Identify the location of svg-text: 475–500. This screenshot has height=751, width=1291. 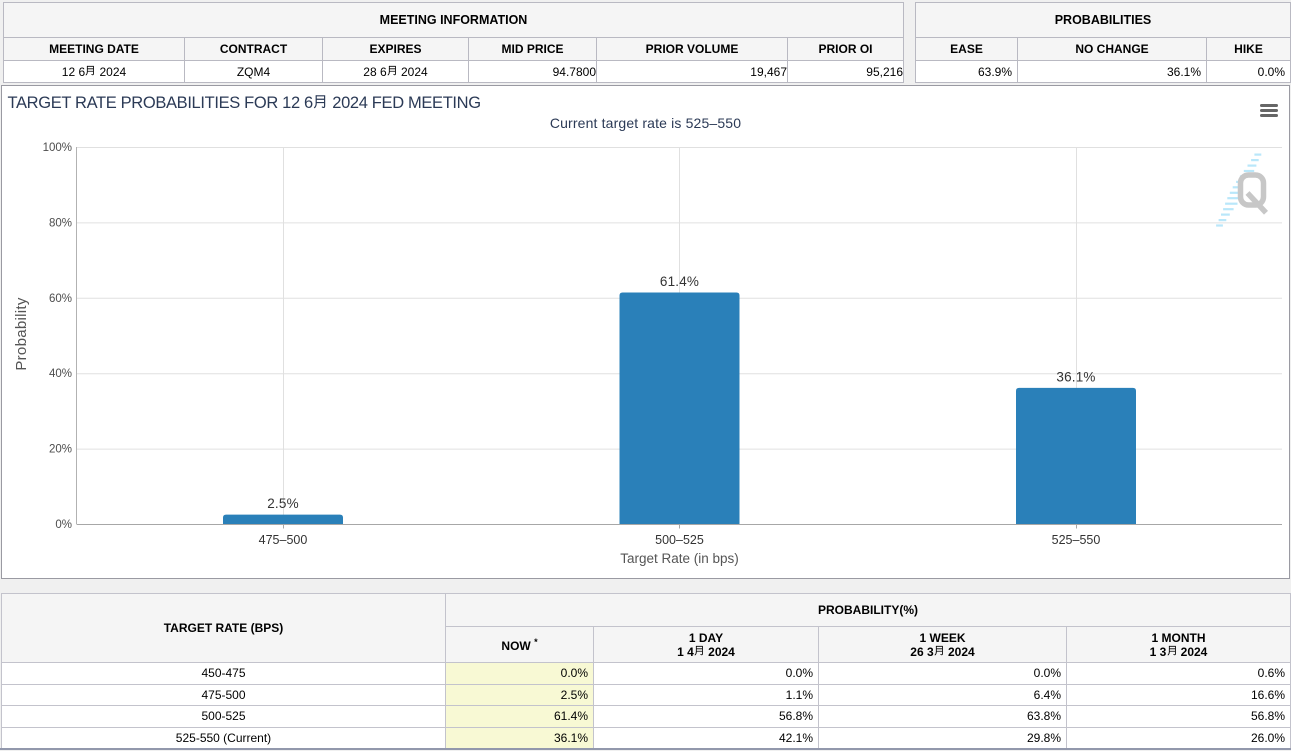
(283, 540).